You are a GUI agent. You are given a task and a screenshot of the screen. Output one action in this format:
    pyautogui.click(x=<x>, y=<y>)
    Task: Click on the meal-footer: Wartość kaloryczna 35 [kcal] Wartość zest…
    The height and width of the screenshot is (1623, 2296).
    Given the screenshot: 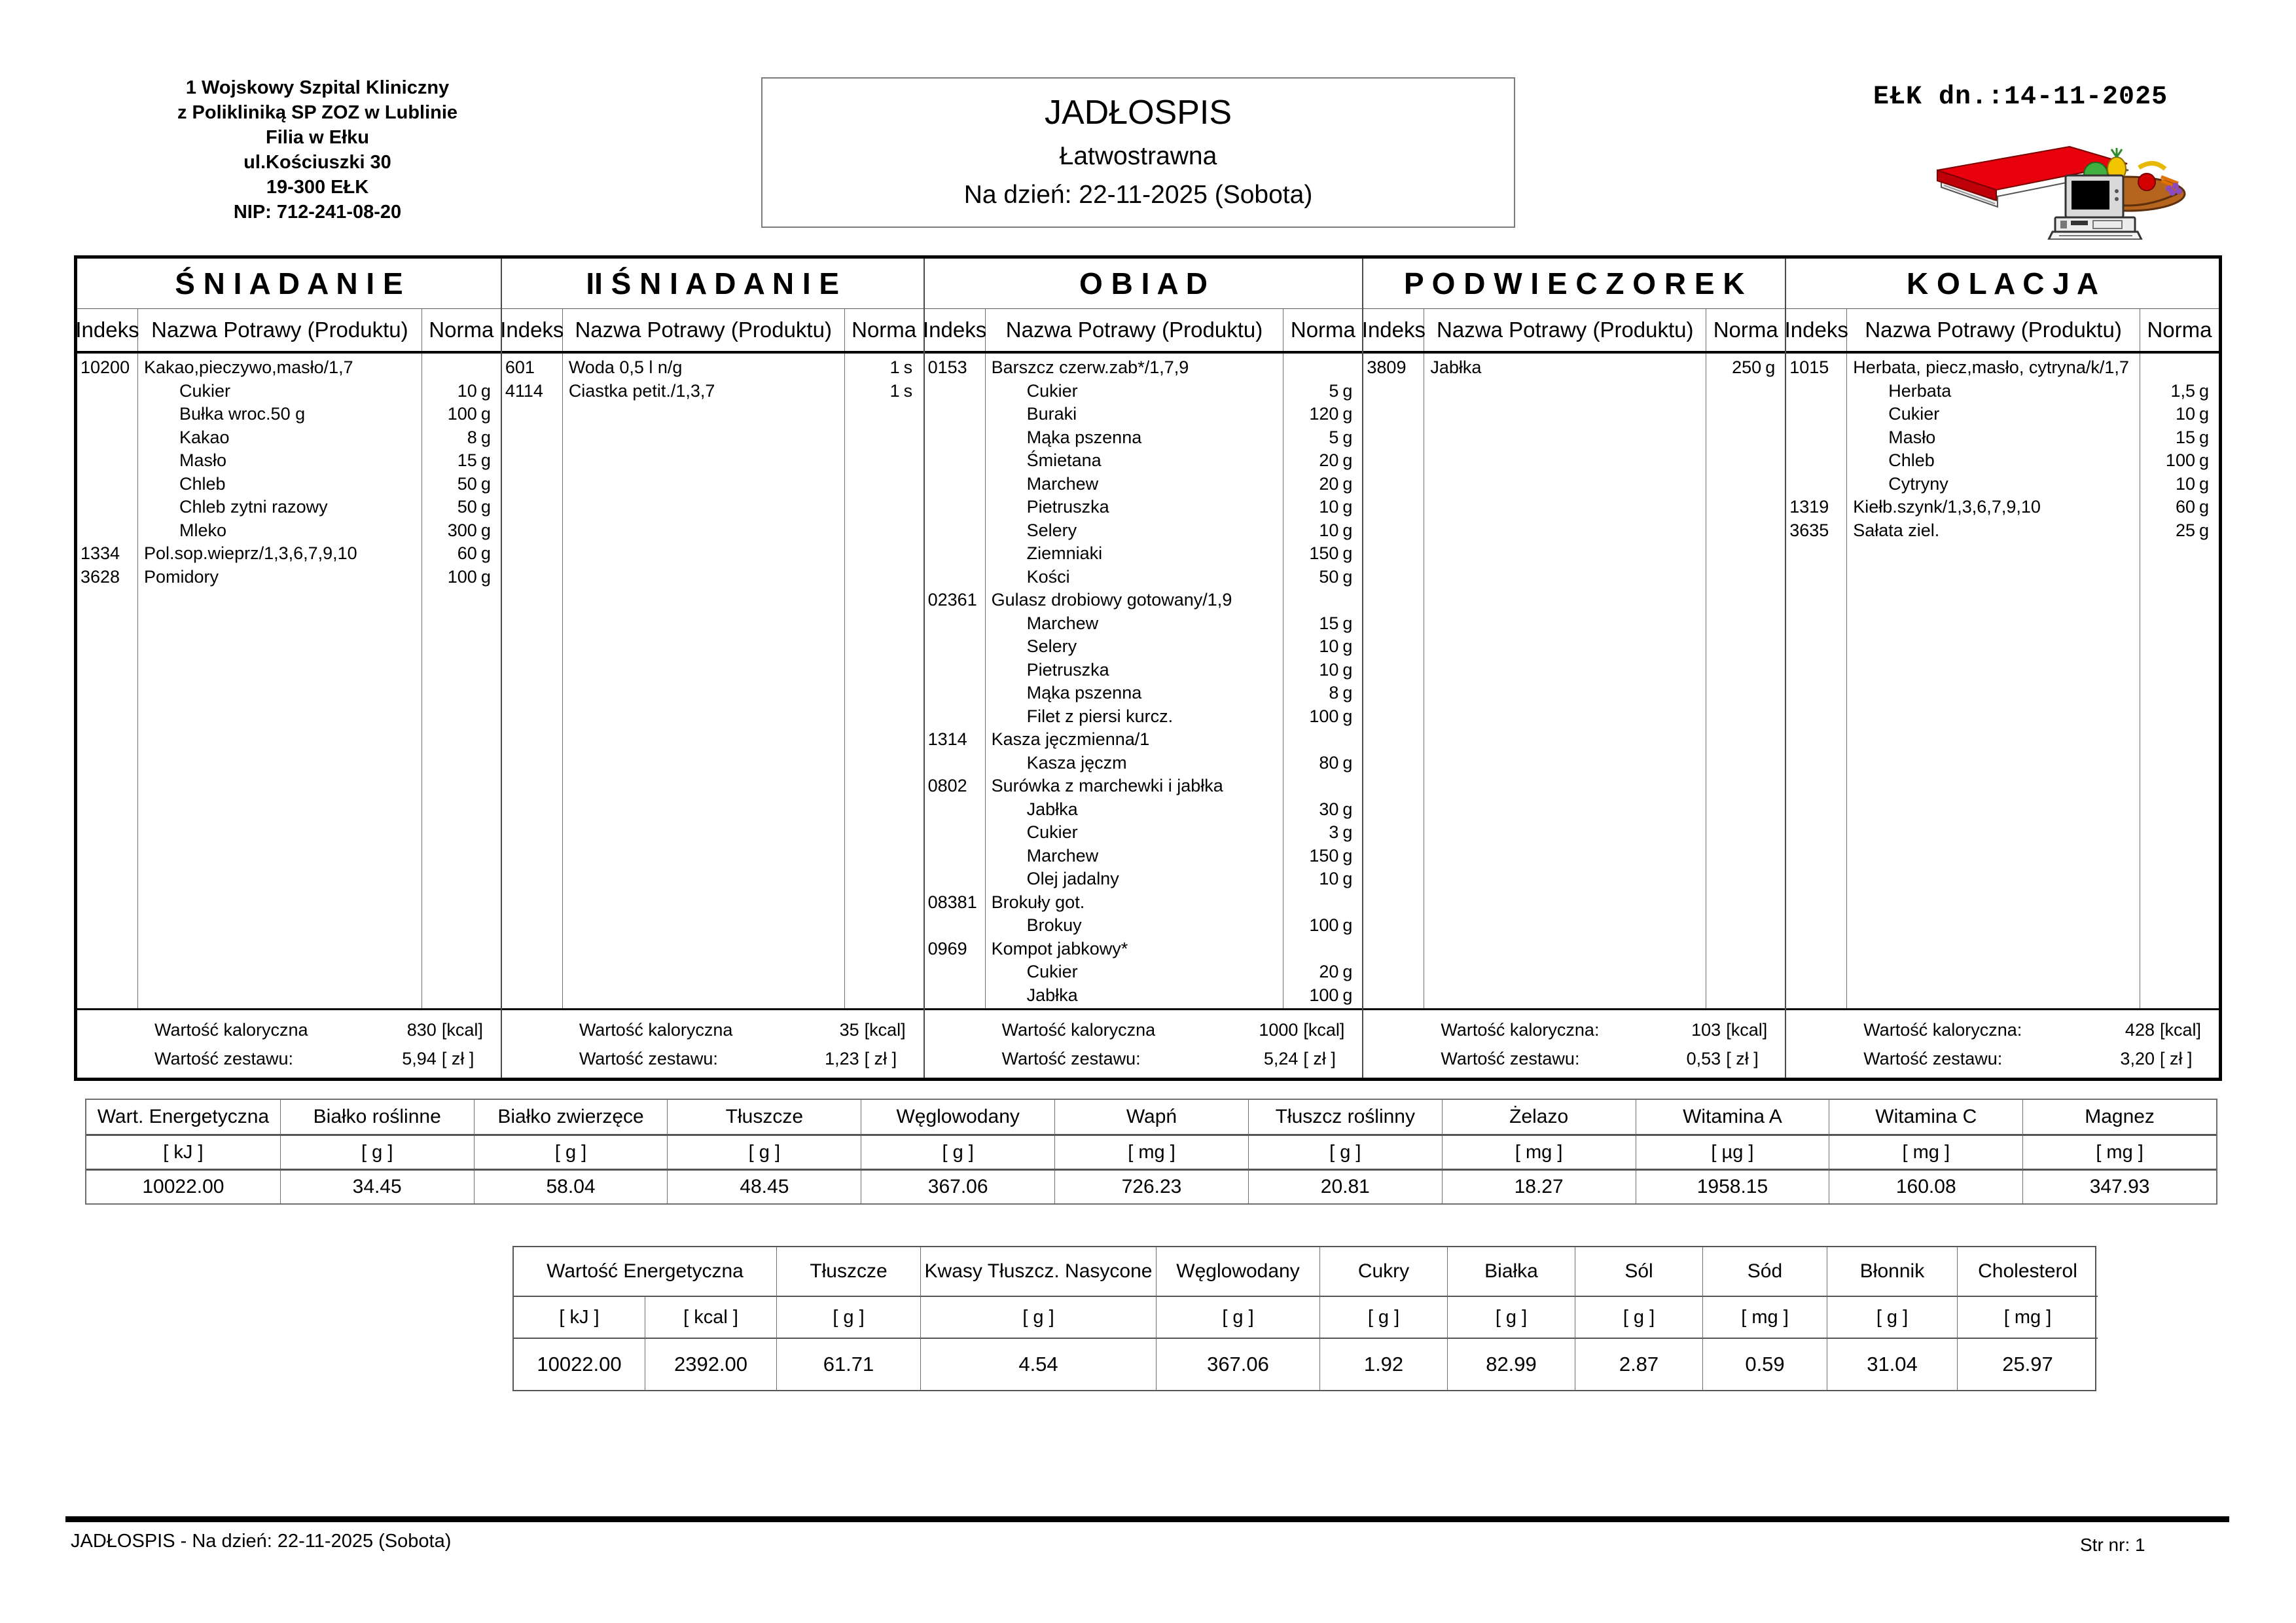 What is the action you would take?
    pyautogui.click(x=712, y=1043)
    